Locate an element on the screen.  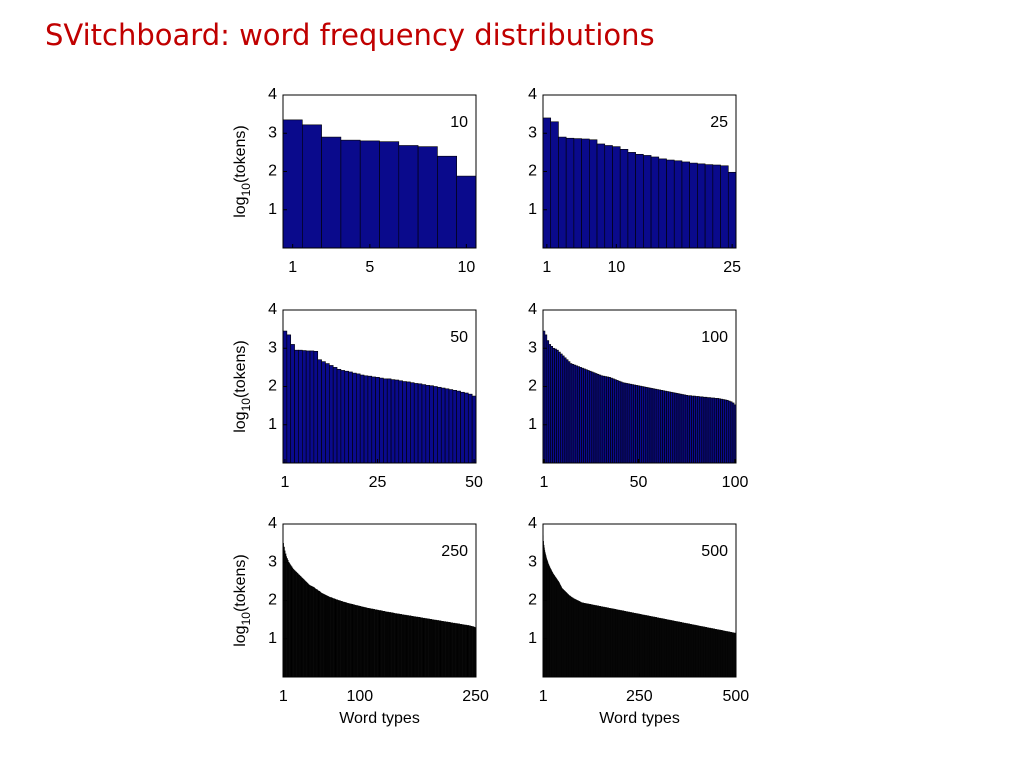
x-tick-label: 50 is located at coordinates (639, 482).